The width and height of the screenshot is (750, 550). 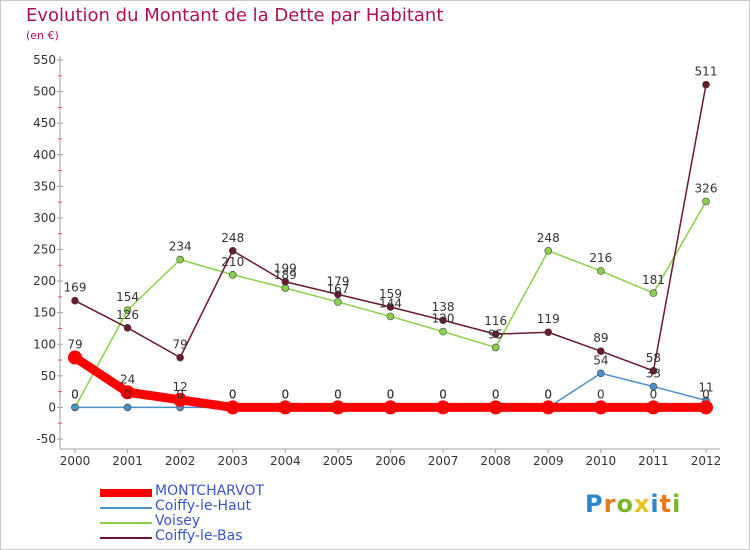 I want to click on y-tick-label: 500, so click(x=44, y=92).